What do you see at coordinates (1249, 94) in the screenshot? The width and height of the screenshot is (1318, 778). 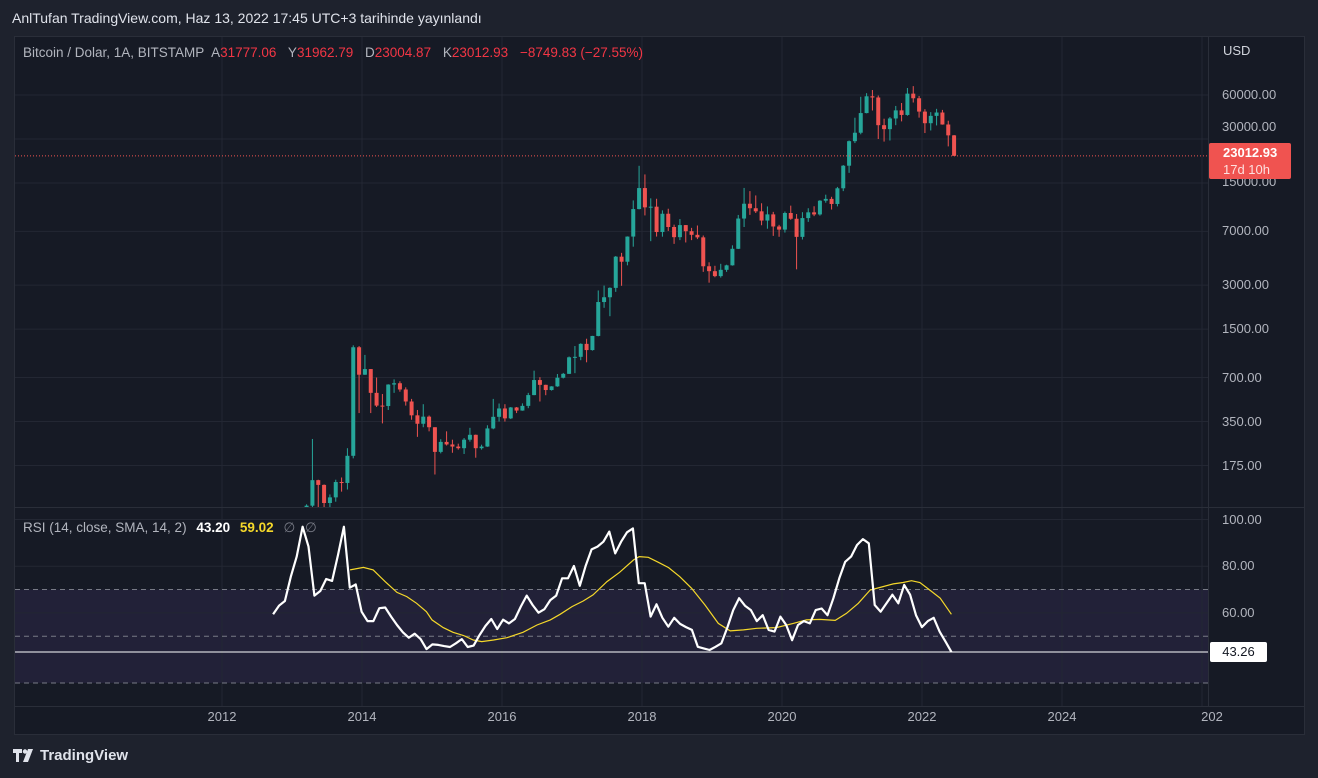 I see `price-tick-label: 60000.00` at bounding box center [1249, 94].